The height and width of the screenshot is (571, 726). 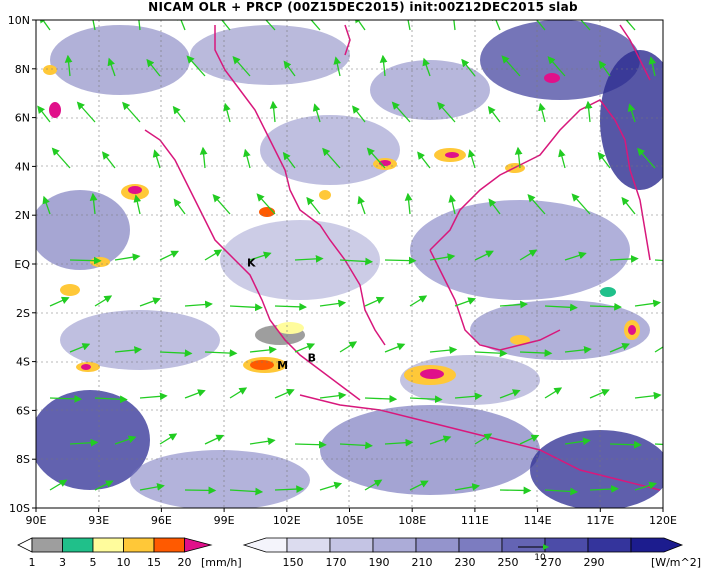 What do you see at coordinates (36, 520) in the screenshot?
I see `lon-label: 90E` at bounding box center [36, 520].